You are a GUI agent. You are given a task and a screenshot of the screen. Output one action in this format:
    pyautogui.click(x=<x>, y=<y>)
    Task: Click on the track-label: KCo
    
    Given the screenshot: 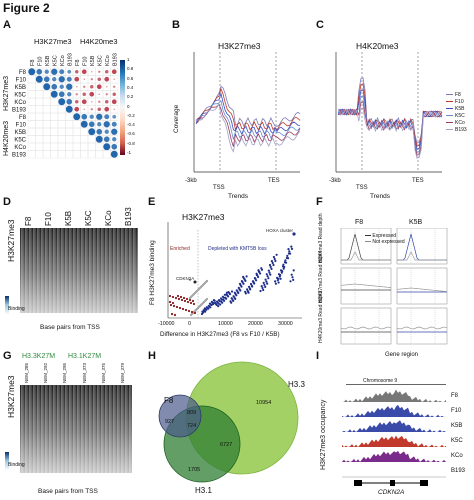 What is the action you would take?
    pyautogui.click(x=457, y=456)
    